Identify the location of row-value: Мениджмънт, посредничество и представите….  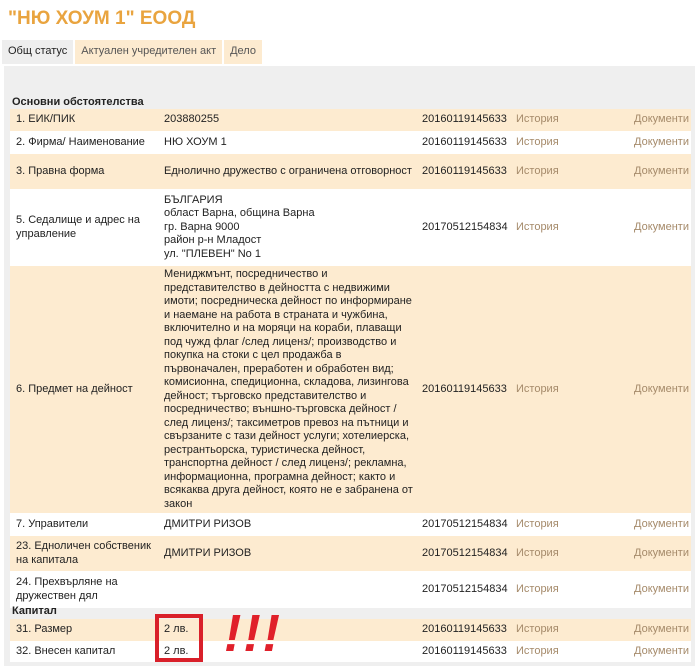
(289, 389).